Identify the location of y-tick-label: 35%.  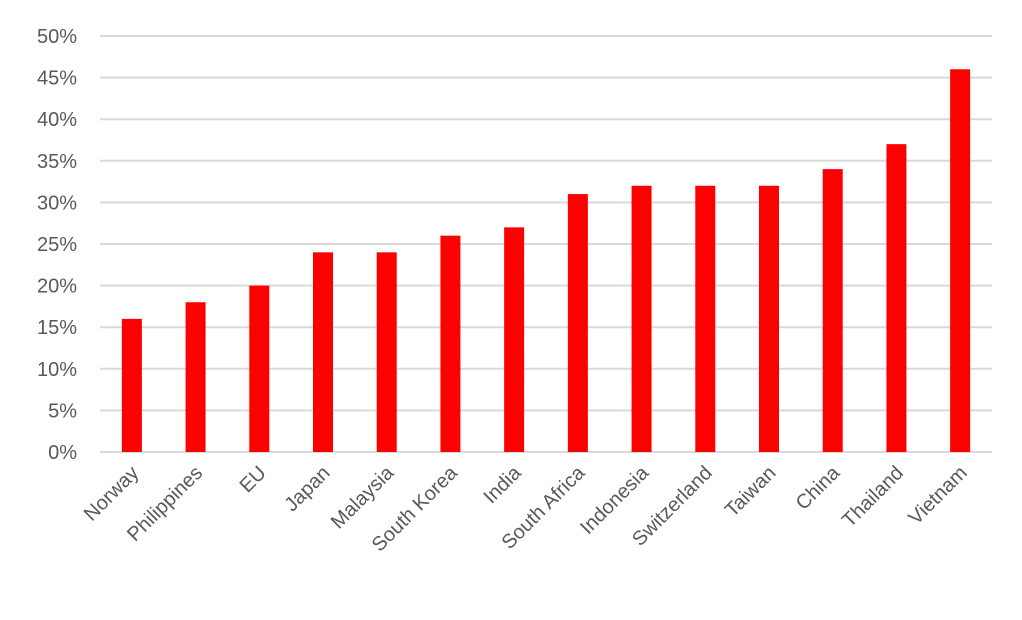
(57, 162).